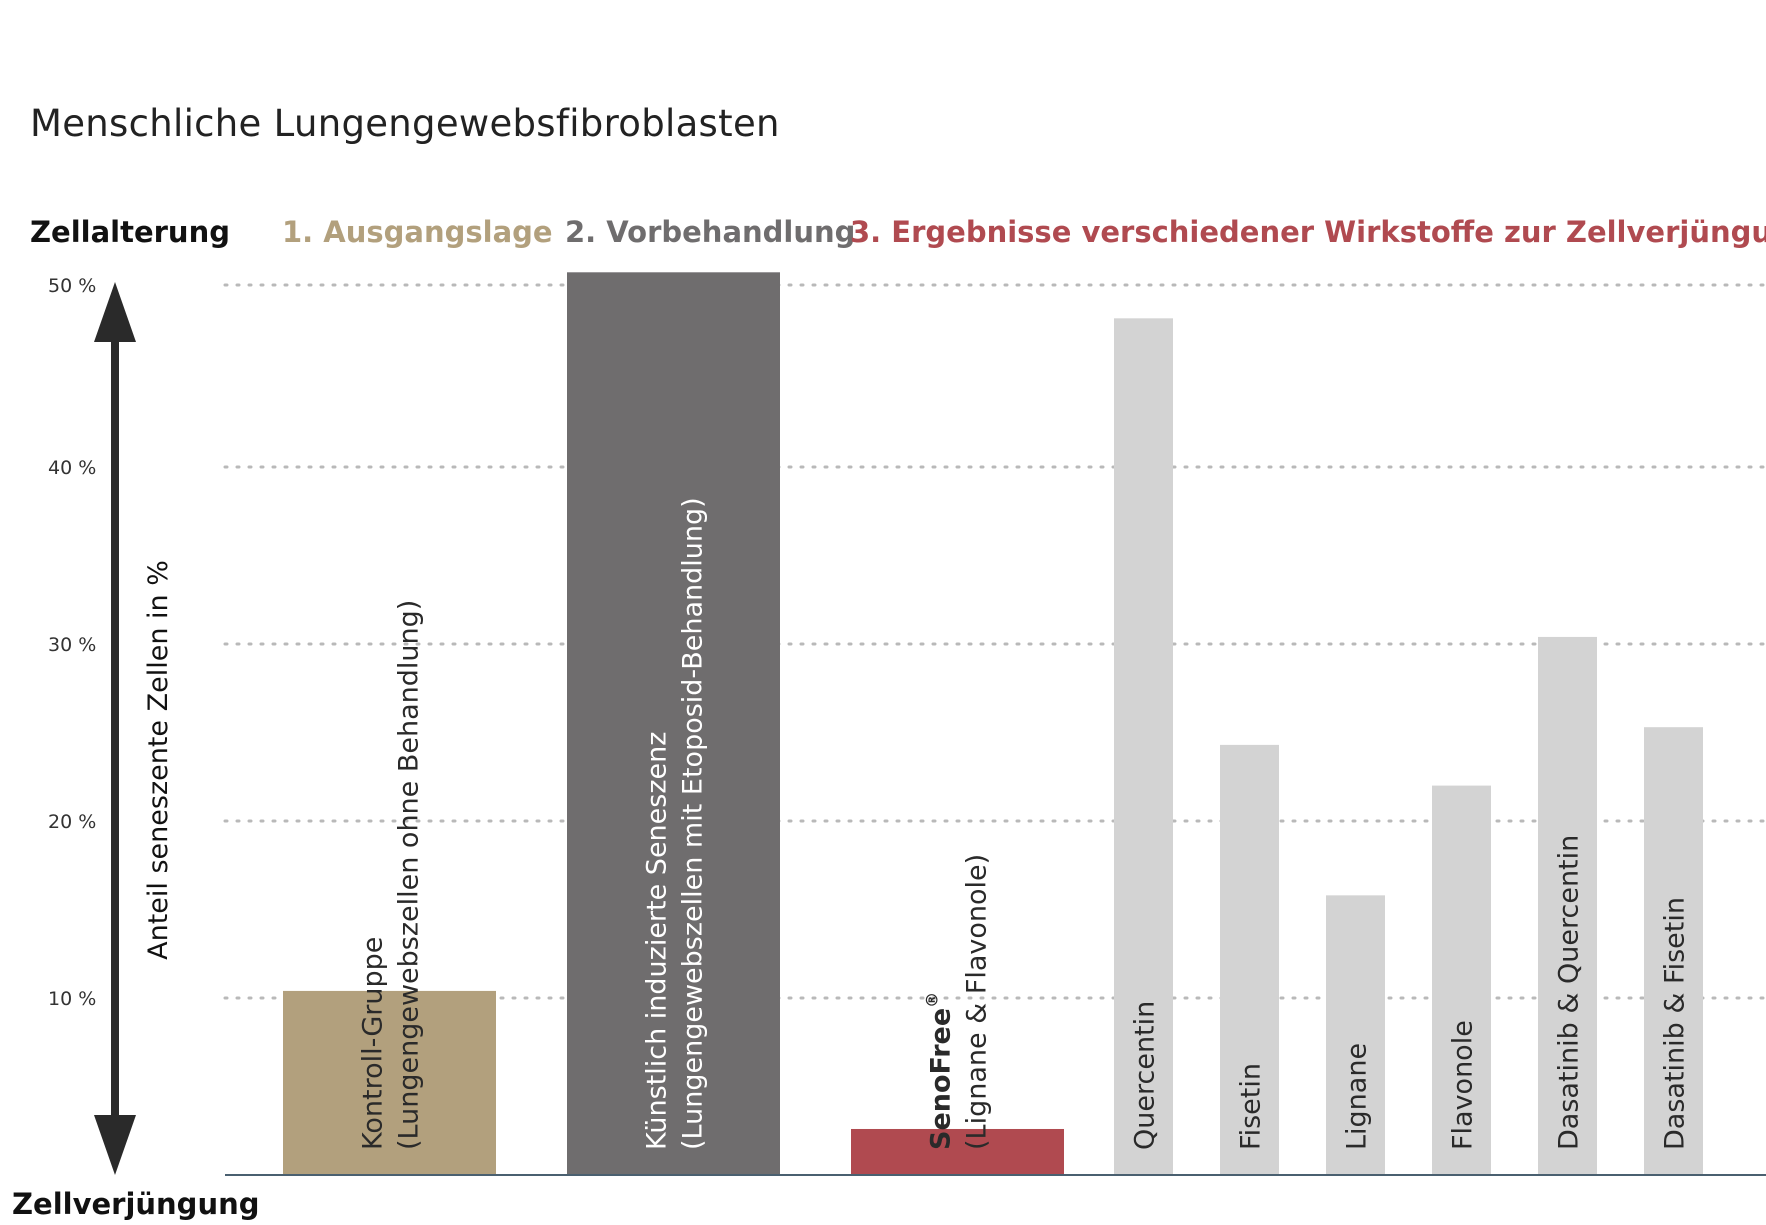  What do you see at coordinates (115, 312) in the screenshot?
I see `arrow-up-icon` at bounding box center [115, 312].